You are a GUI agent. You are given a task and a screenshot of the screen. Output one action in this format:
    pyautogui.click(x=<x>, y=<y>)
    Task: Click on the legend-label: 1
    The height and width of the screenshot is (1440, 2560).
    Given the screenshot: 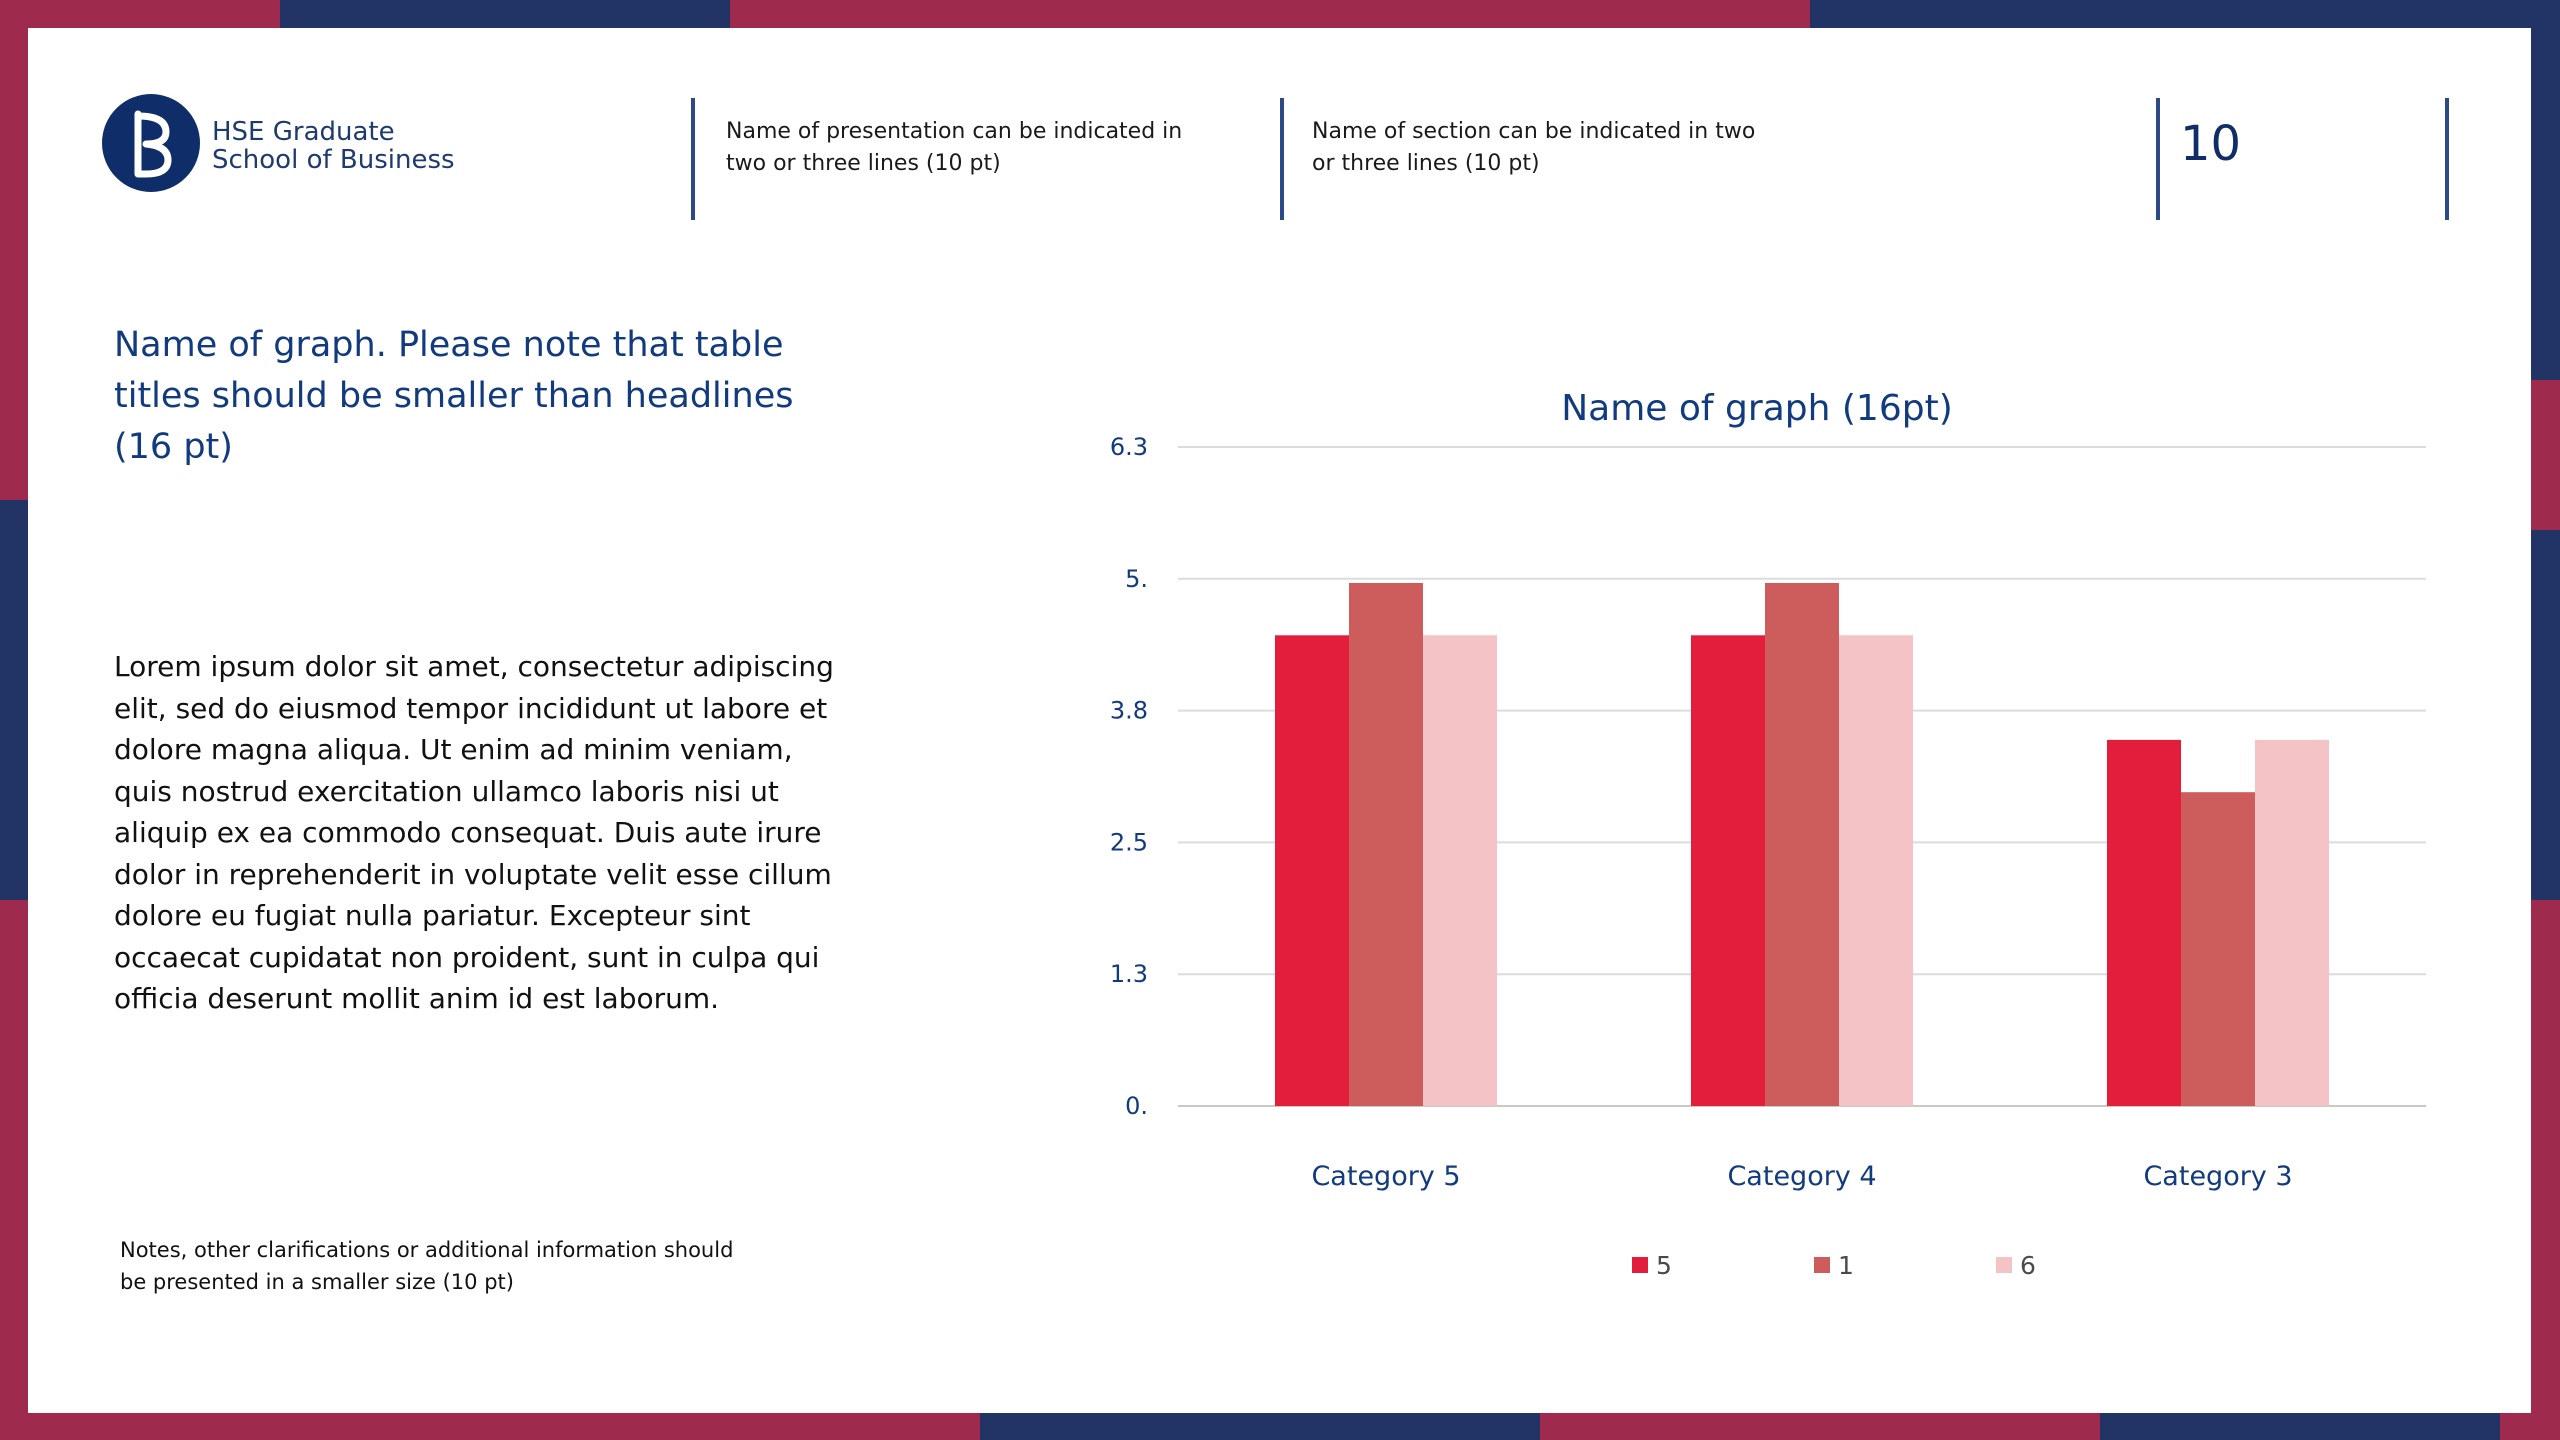 What is the action you would take?
    pyautogui.click(x=1846, y=1265)
    